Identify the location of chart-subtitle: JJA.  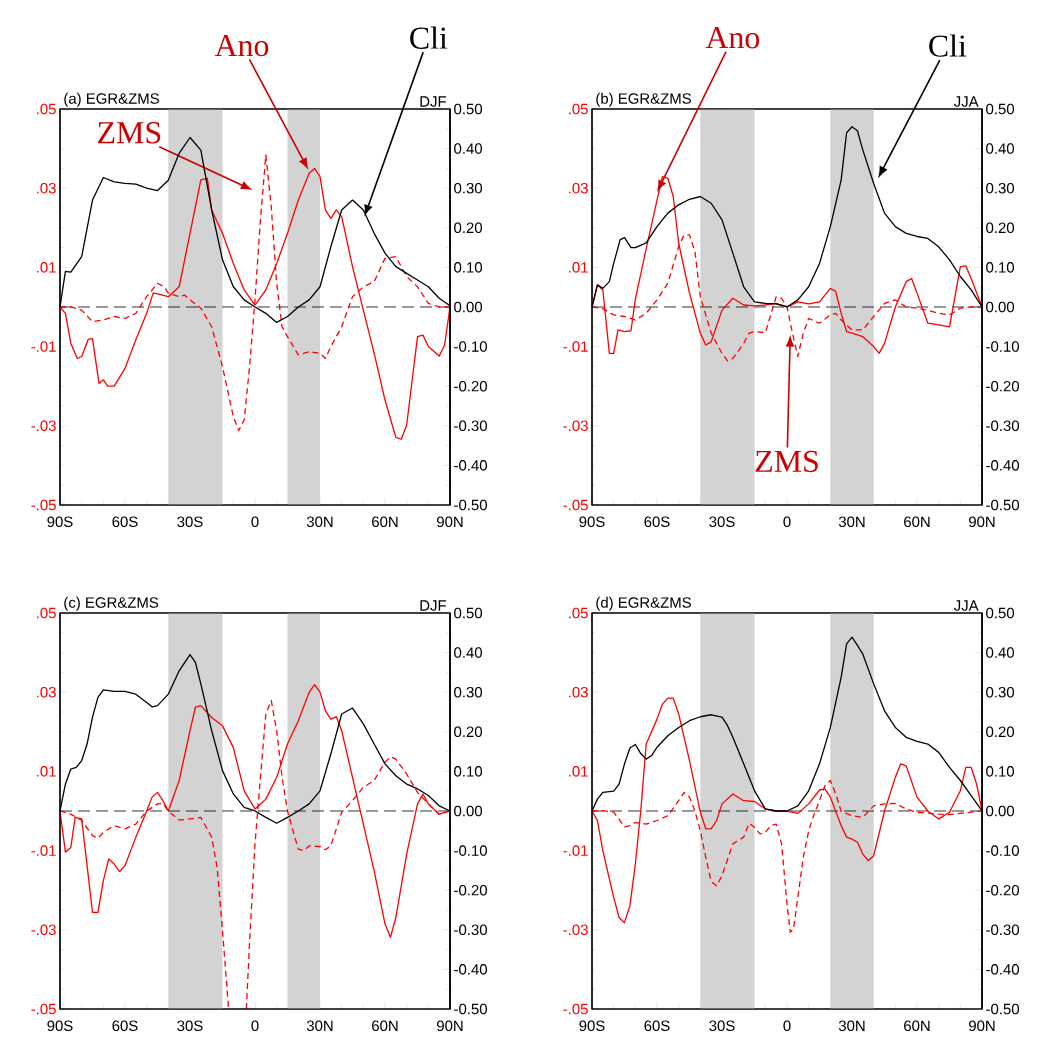
(966, 605).